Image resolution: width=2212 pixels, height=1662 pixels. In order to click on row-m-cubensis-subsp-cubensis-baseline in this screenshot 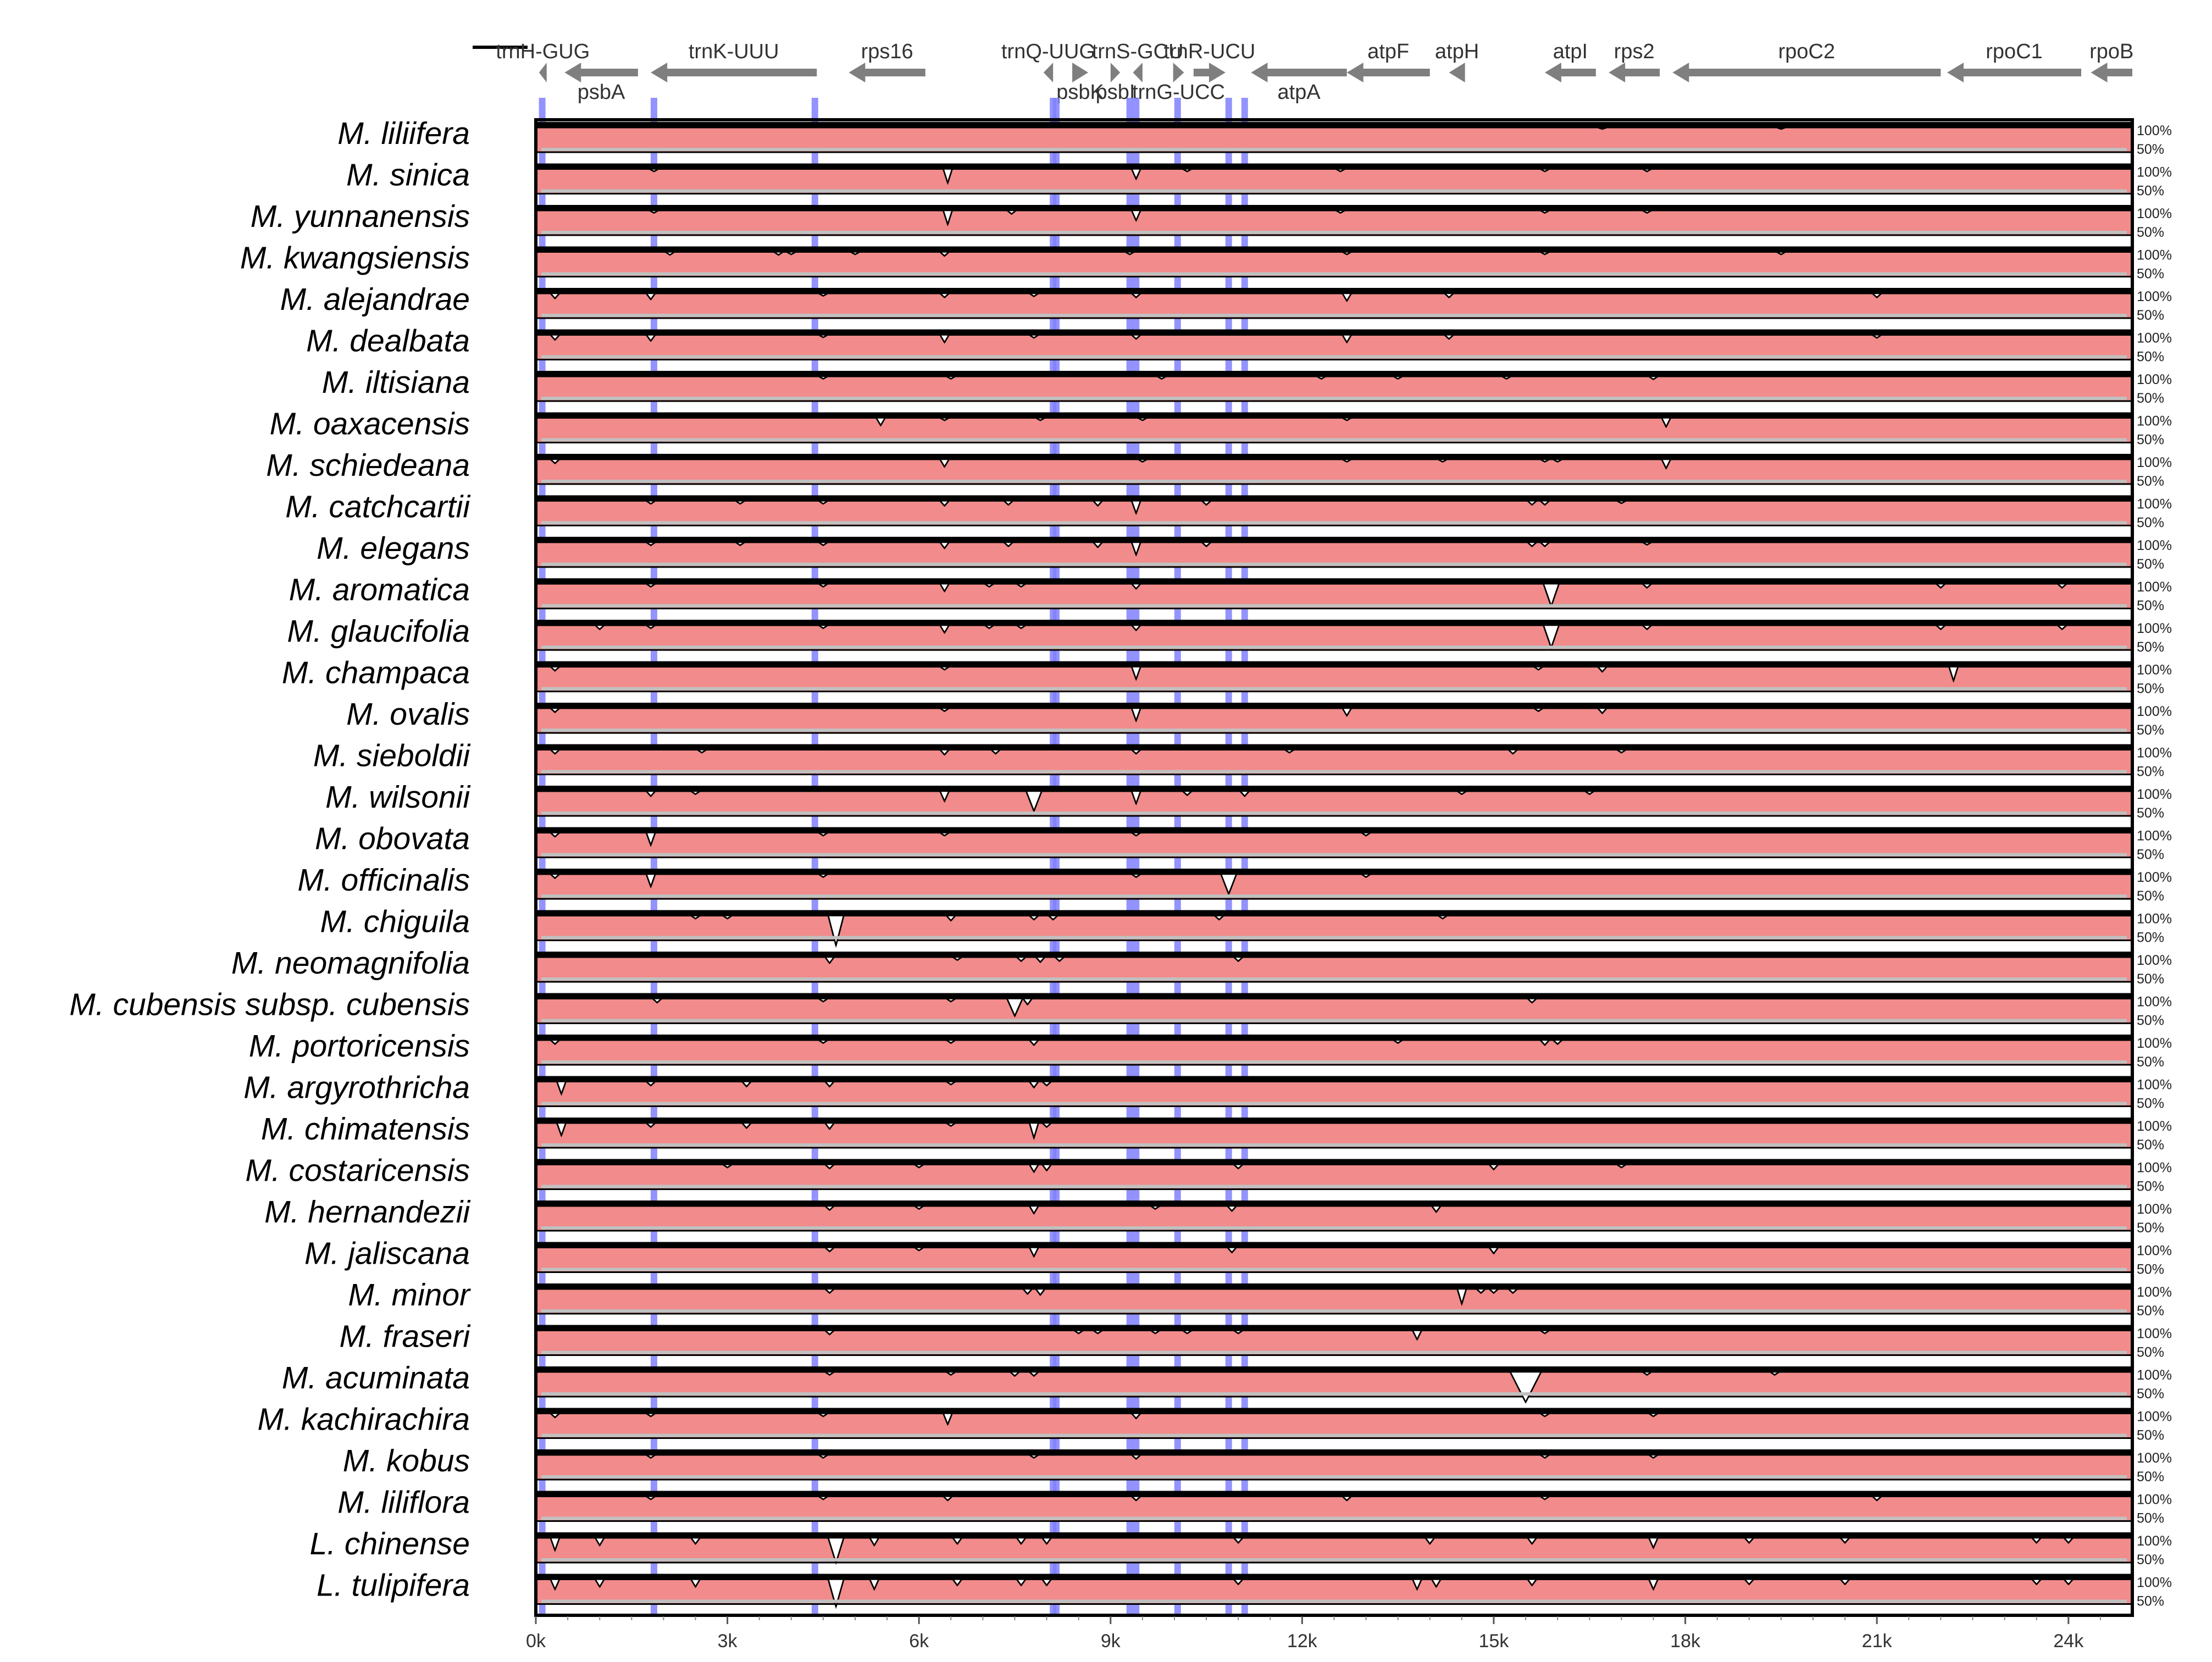, I will do `click(1334, 1021)`.